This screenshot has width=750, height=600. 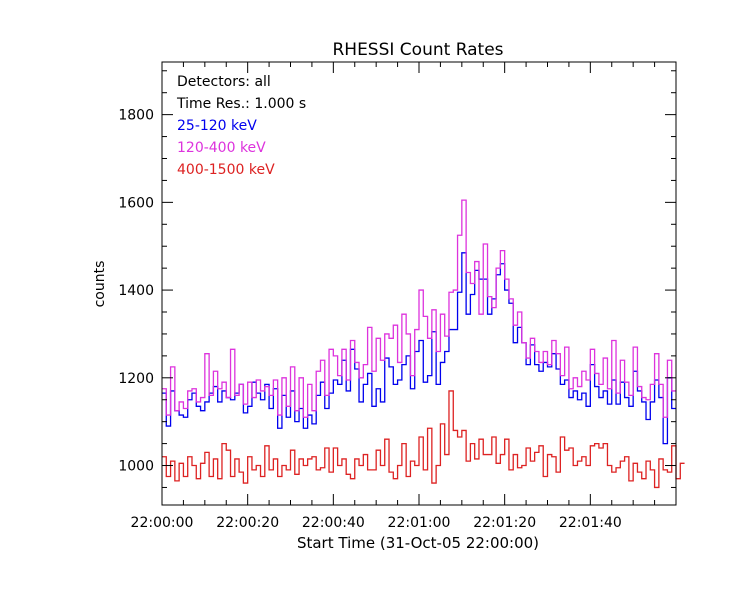 What do you see at coordinates (418, 543) in the screenshot?
I see `x-axis-label: Start Time (31-Oct-05 22:00:00)` at bounding box center [418, 543].